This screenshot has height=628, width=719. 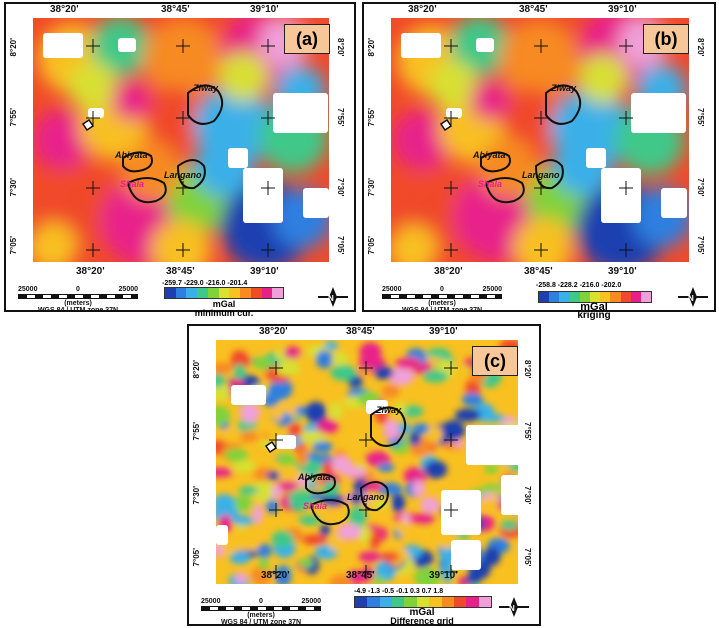 What do you see at coordinates (422, 621) in the screenshot?
I see `method-c: Difference grid` at bounding box center [422, 621].